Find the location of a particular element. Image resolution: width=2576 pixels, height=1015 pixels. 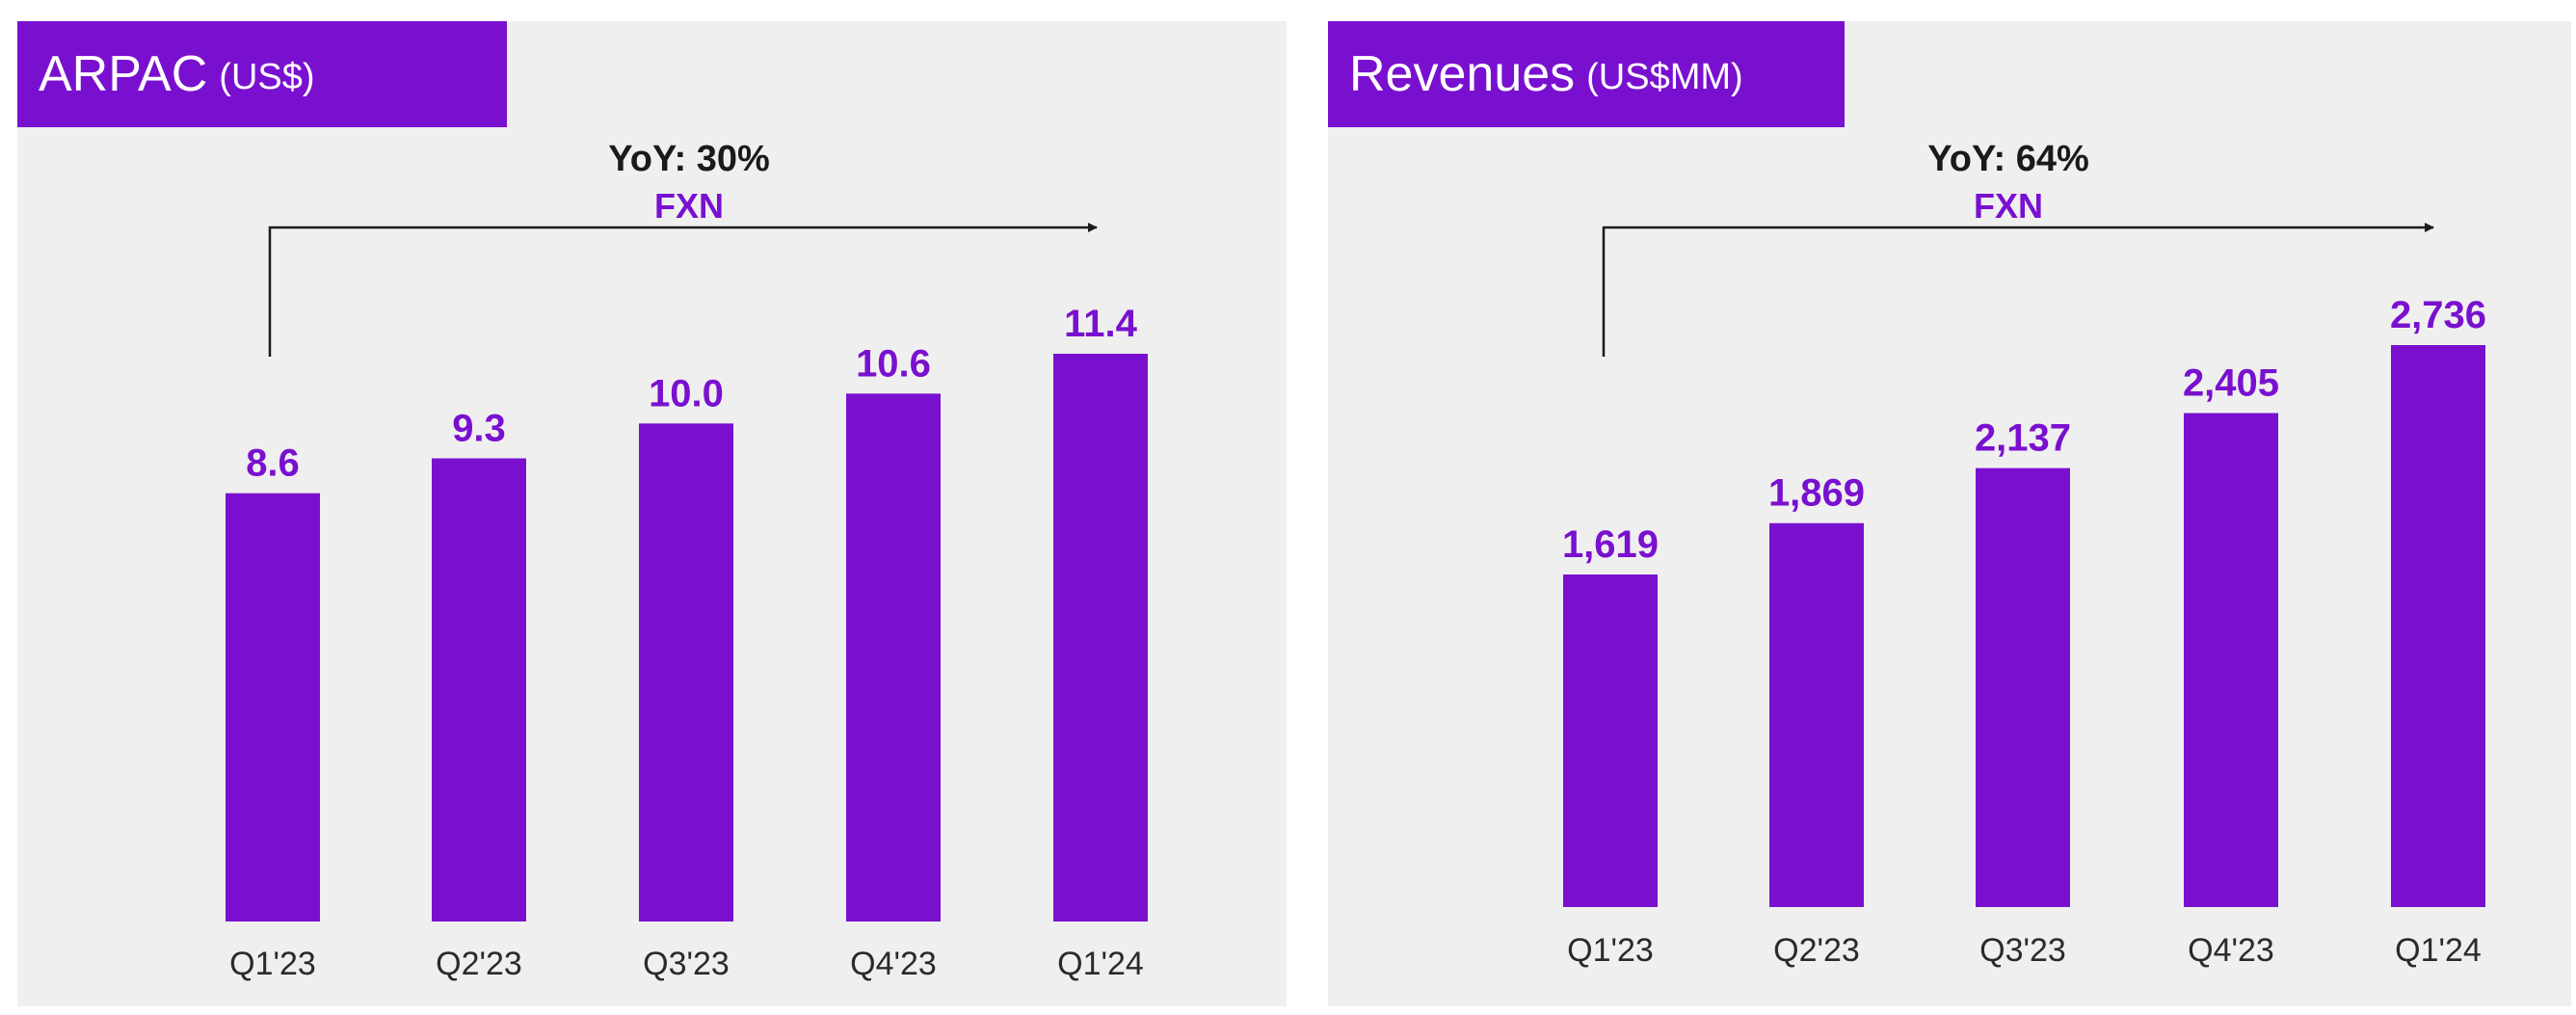

revenues-value-label-5: 2,736 is located at coordinates (2438, 315).